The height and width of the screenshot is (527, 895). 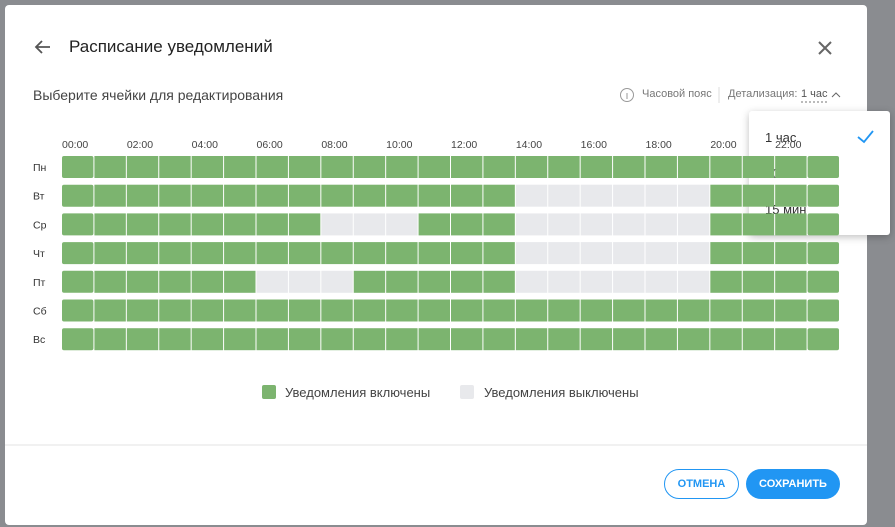 What do you see at coordinates (781, 137) in the screenshot?
I see `dropdown-option: 1 час` at bounding box center [781, 137].